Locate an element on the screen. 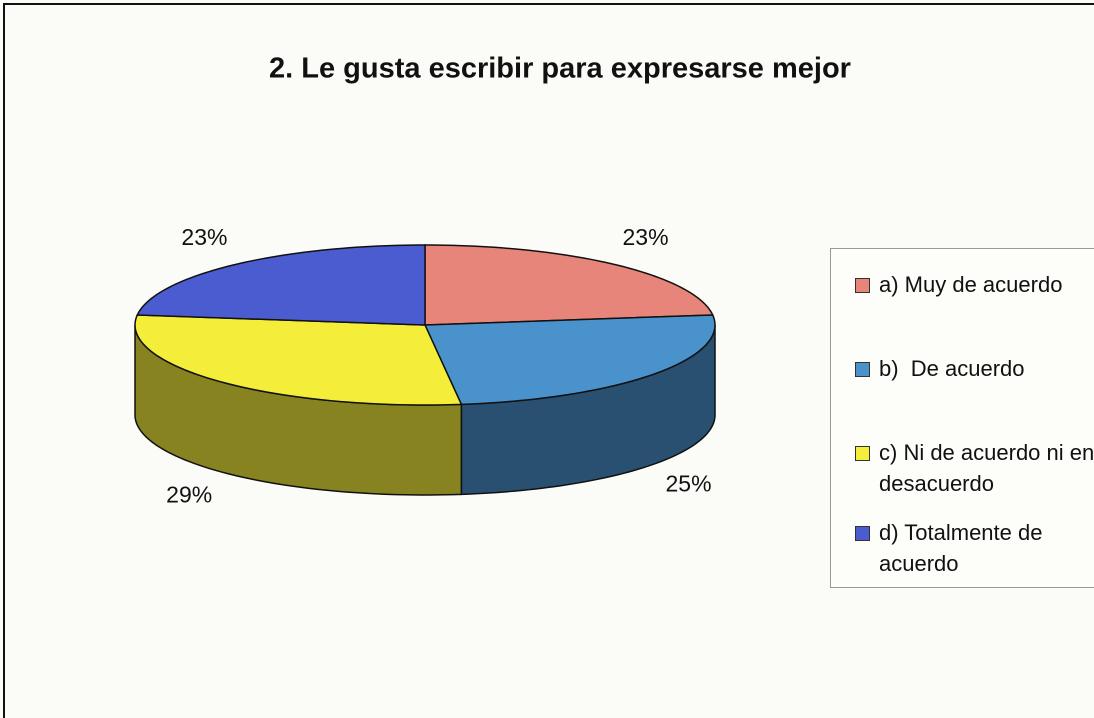  legend-item: b) De acuerdo is located at coordinates (974, 368).